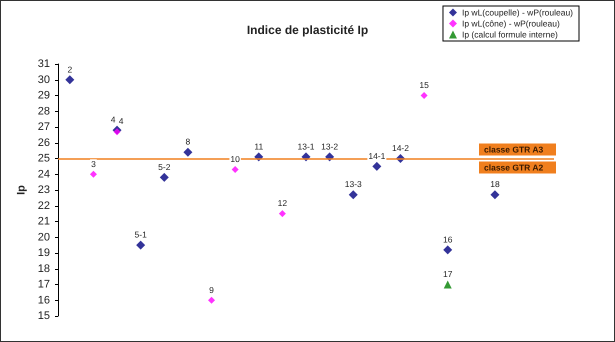 This screenshot has width=615, height=342. Describe the element at coordinates (44, 284) in the screenshot. I see `y-tick-label: 17` at that location.